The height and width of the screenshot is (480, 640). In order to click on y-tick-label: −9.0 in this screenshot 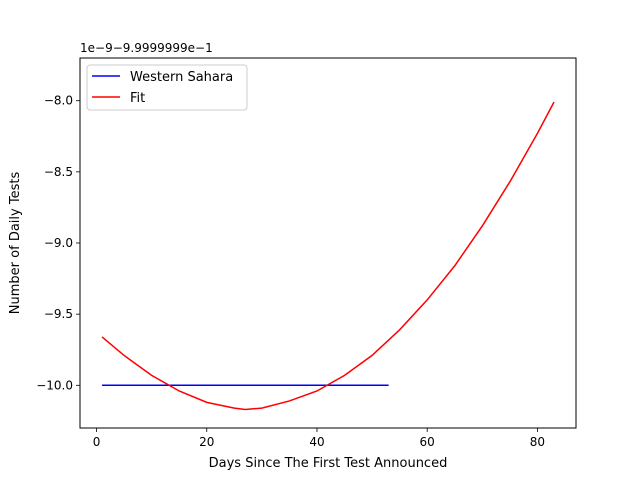, I will do `click(58, 243)`.